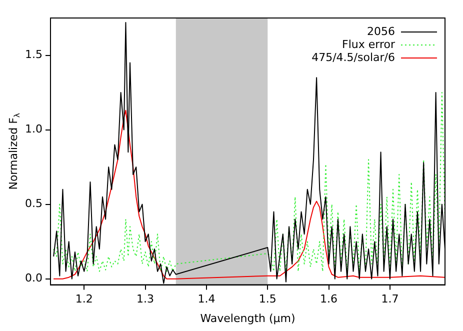 This screenshot has height=331, width=463. Describe the element at coordinates (369, 44) in the screenshot. I see `legend-label: Flux error` at that location.